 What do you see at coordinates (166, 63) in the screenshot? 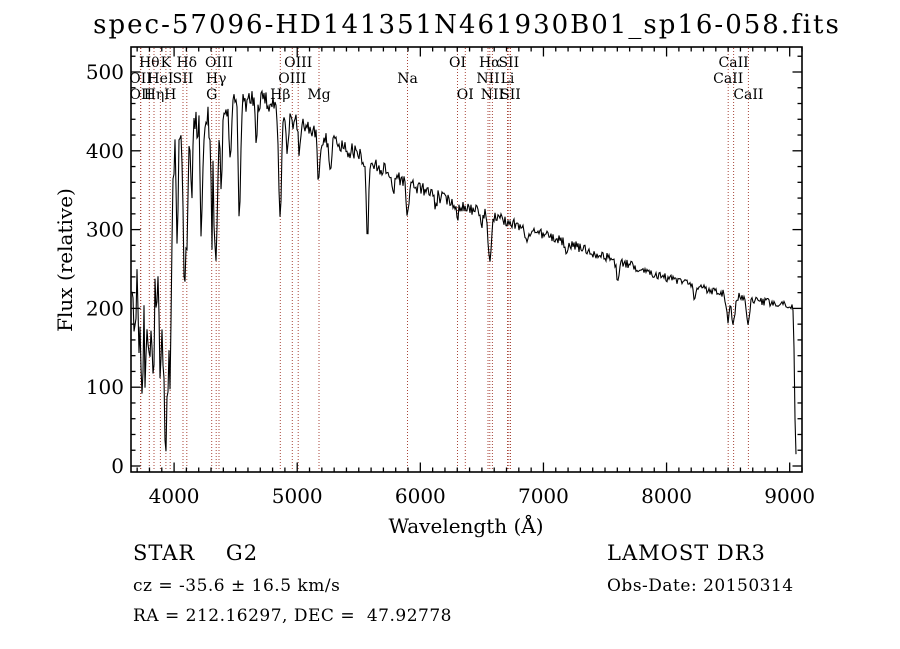
I see `spectral-line-label: K` at bounding box center [166, 63].